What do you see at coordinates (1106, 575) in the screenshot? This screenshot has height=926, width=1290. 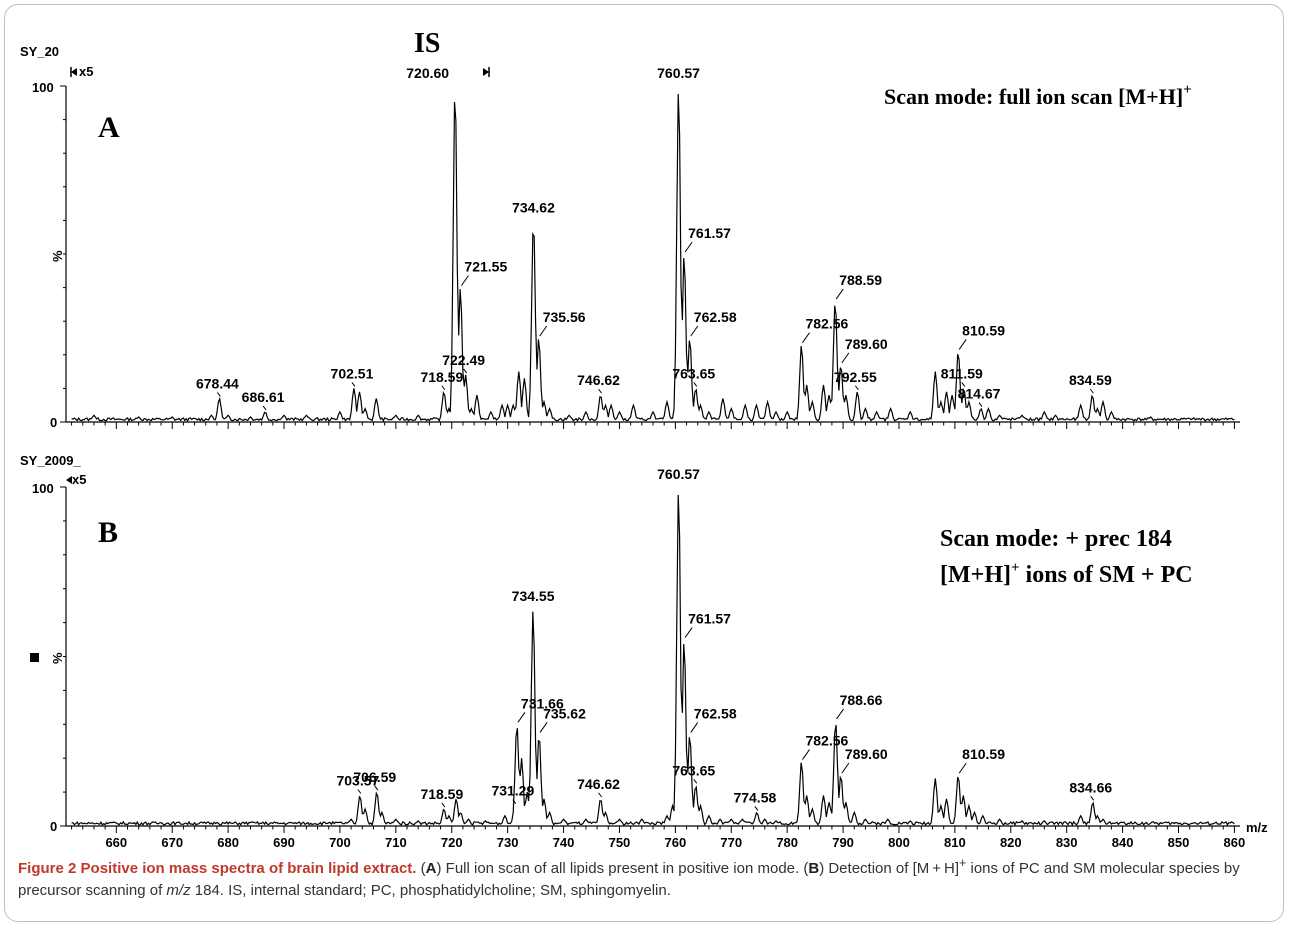 I see `panel-b-scan-mode-rest: ions of SM + PC` at bounding box center [1106, 575].